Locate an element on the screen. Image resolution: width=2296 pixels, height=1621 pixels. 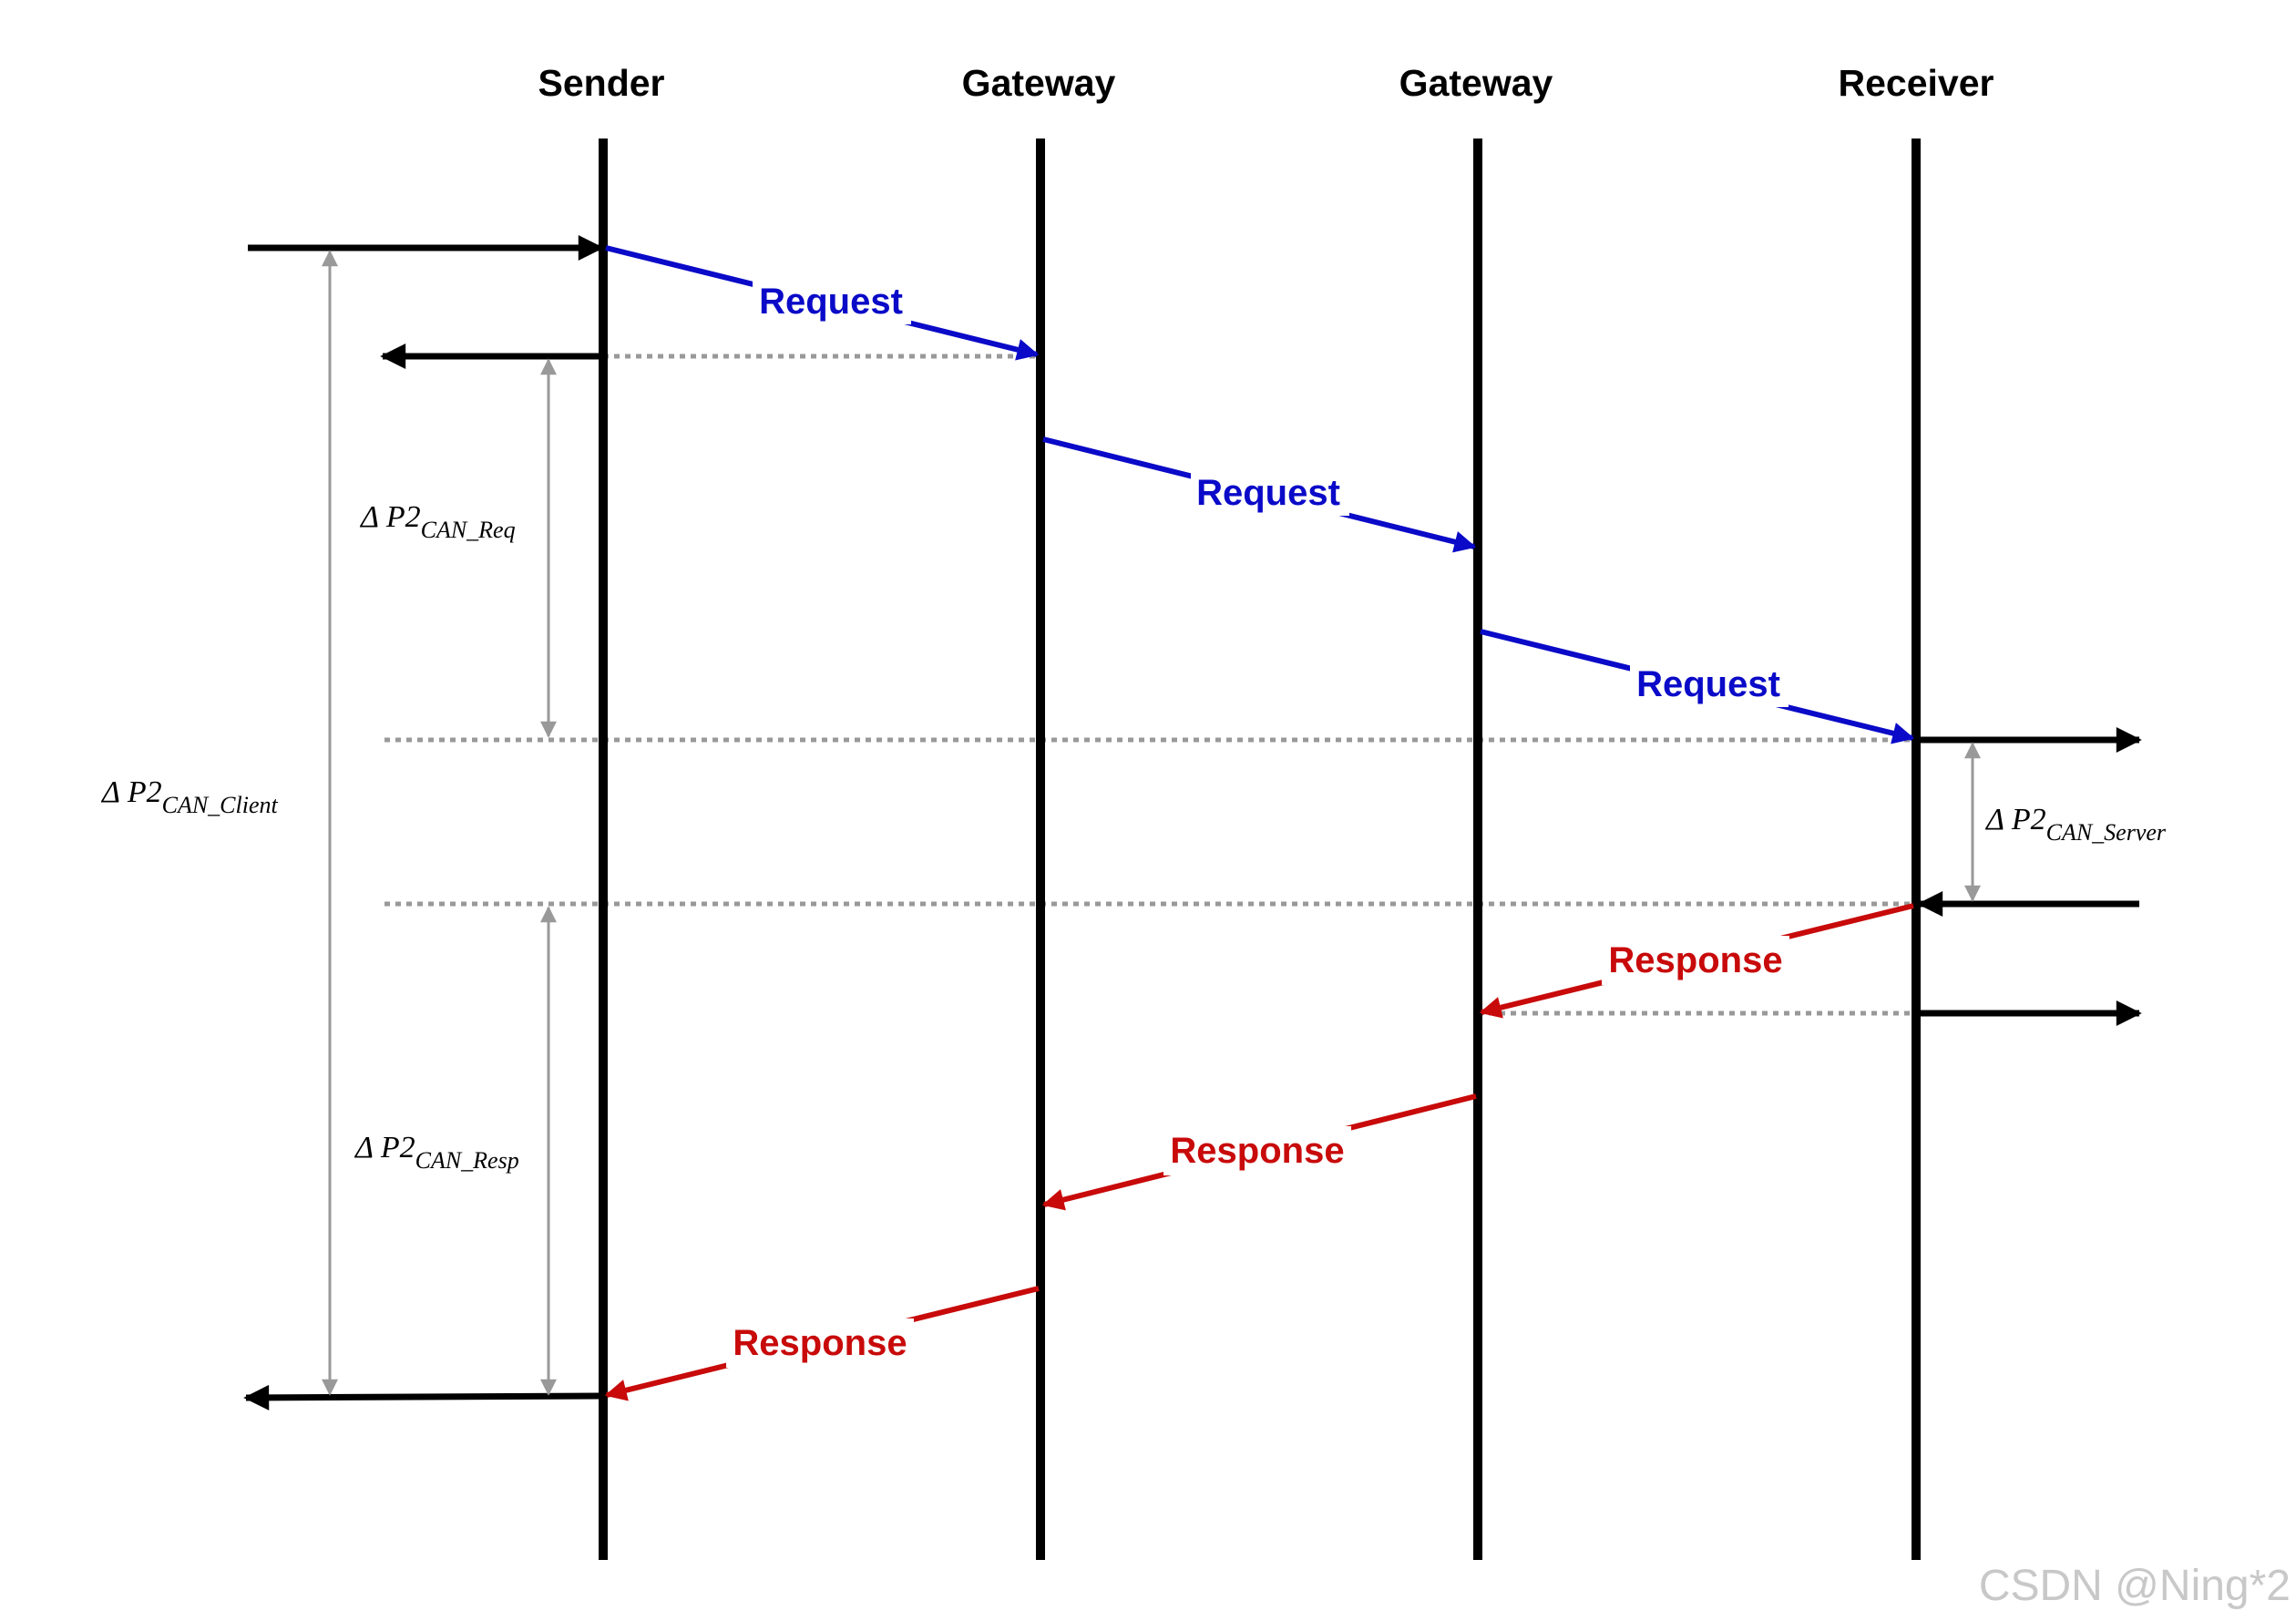
timing-label-resp: Δ P2CAN_Resp is located at coordinates (436, 1152).